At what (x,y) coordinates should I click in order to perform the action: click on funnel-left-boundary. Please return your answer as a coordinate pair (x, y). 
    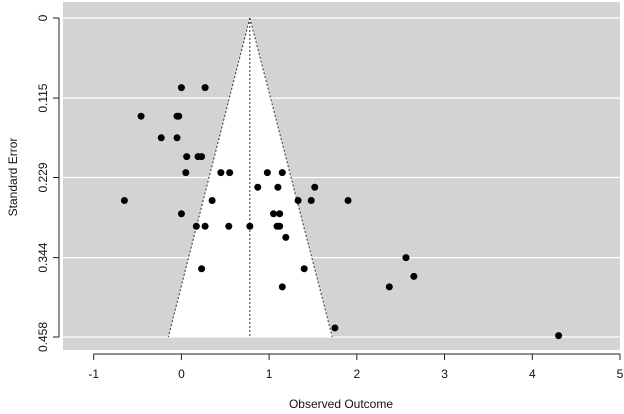
    Looking at the image, I should click on (209, 177).